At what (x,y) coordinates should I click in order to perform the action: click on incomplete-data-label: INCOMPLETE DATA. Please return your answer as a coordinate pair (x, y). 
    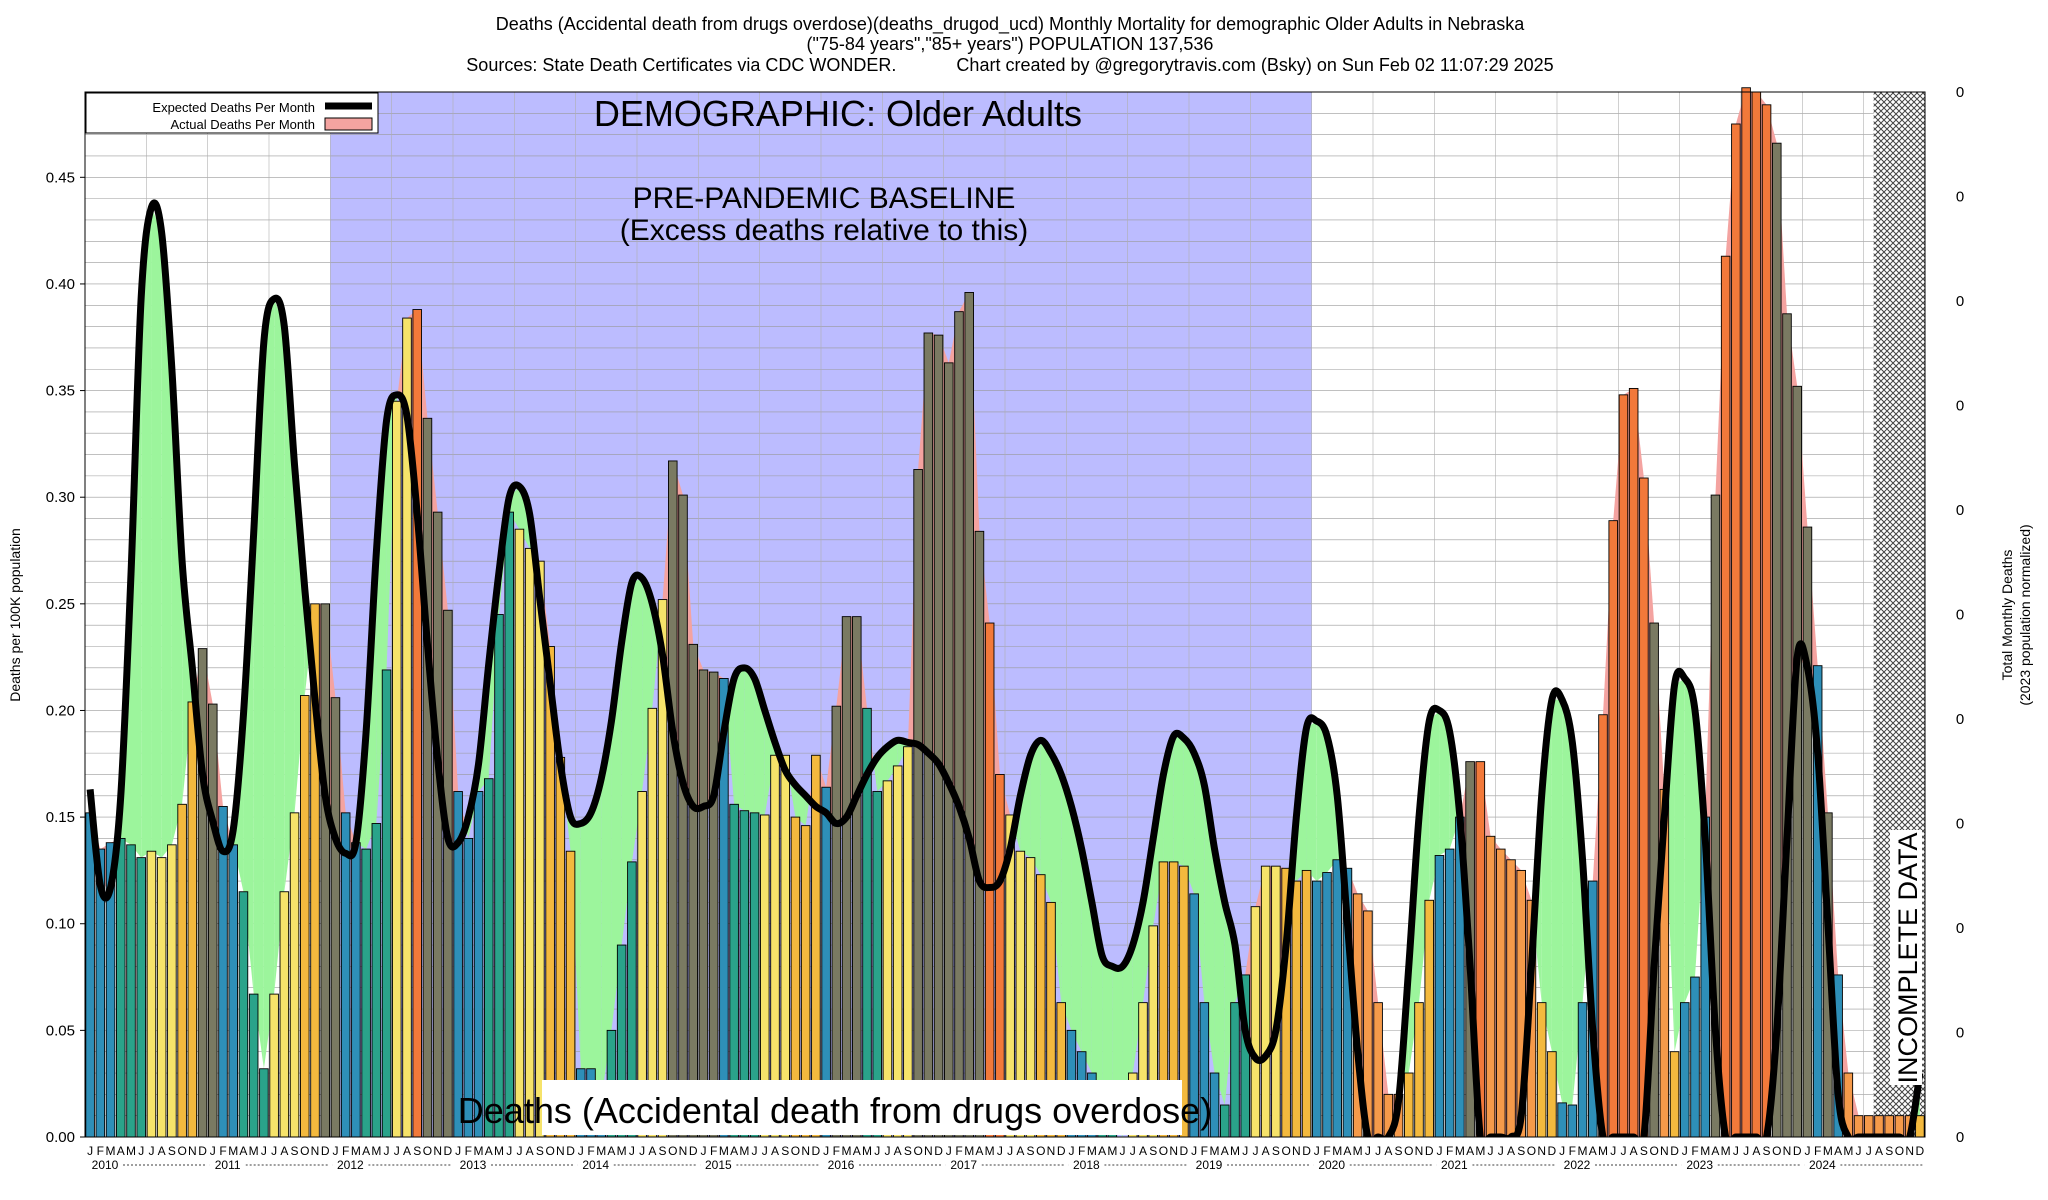
    Looking at the image, I should click on (1908, 957).